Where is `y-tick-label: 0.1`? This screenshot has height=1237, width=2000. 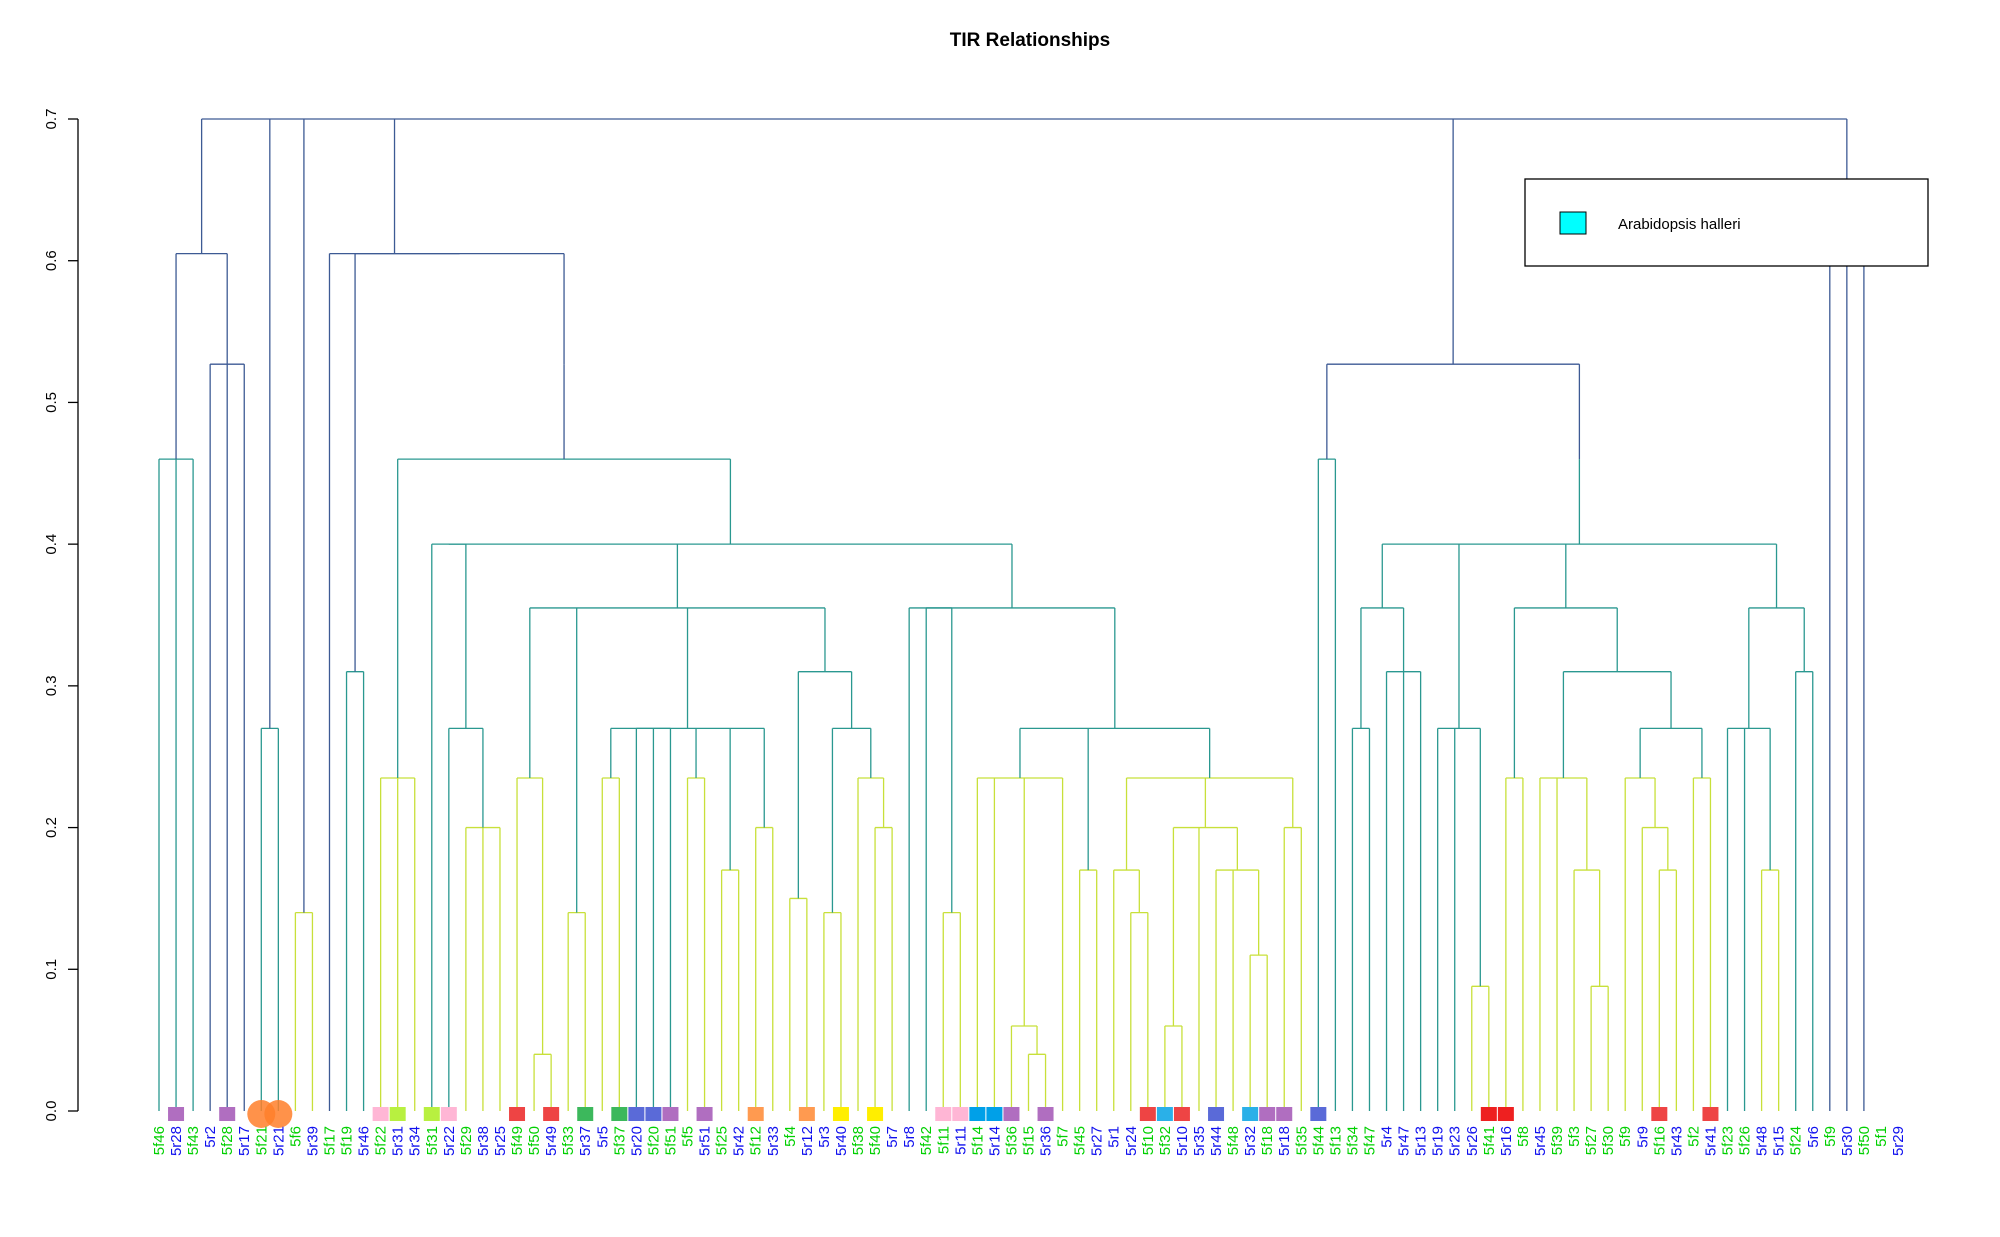 y-tick-label: 0.1 is located at coordinates (51, 969).